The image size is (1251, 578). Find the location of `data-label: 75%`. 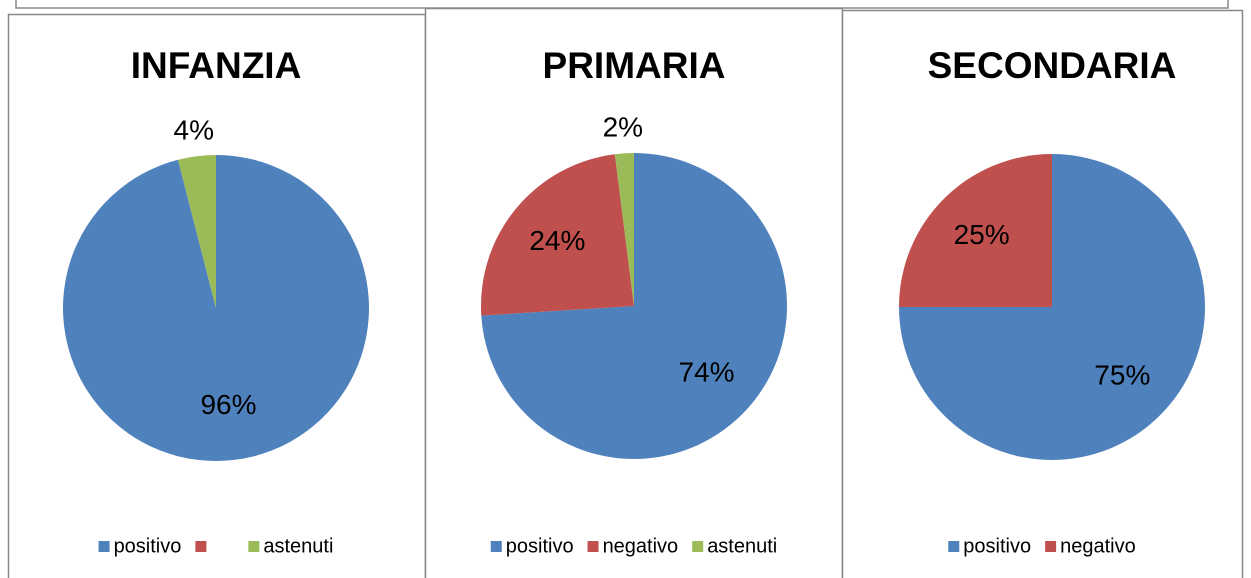

data-label: 75% is located at coordinates (1122, 375).